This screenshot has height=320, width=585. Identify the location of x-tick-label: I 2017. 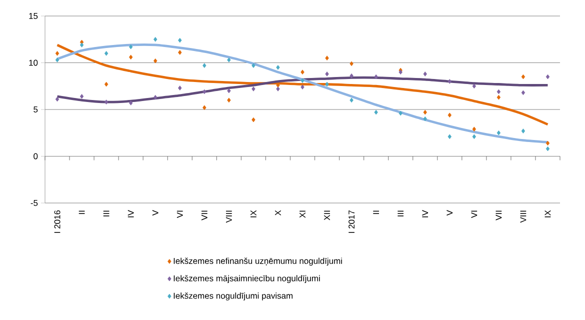
(351, 221).